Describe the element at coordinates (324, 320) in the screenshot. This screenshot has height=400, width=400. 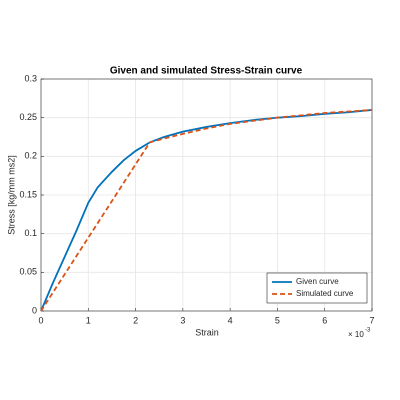
I see `x-tick-label: 6` at that location.